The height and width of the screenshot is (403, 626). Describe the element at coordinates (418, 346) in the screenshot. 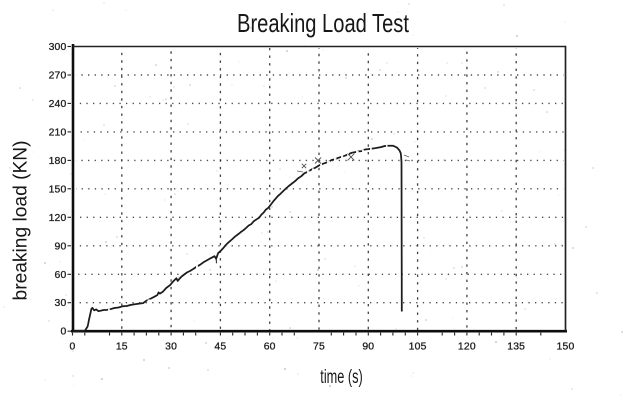

I see `svg-text: 105` at that location.